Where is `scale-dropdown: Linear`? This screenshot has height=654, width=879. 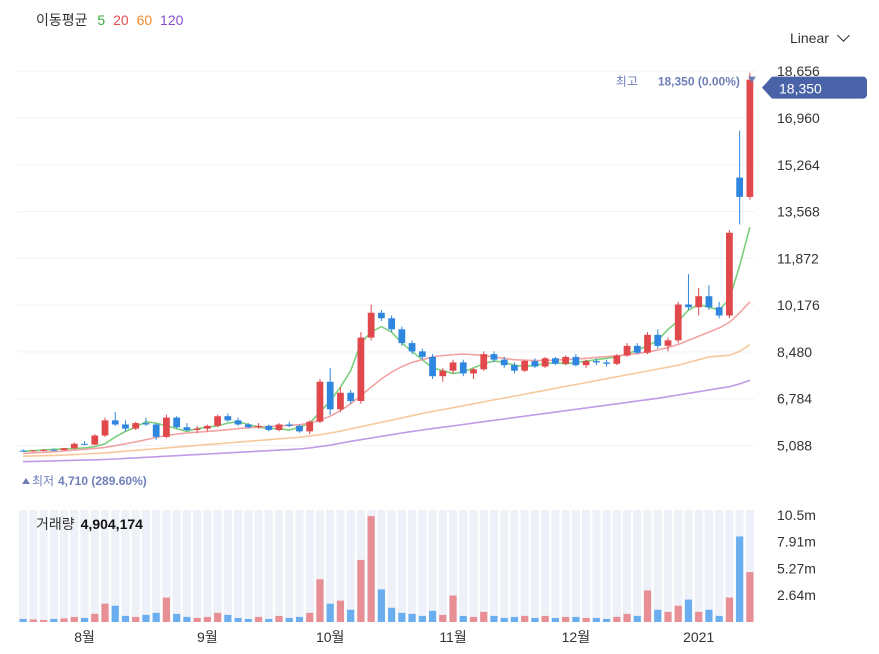 scale-dropdown: Linear is located at coordinates (820, 37).